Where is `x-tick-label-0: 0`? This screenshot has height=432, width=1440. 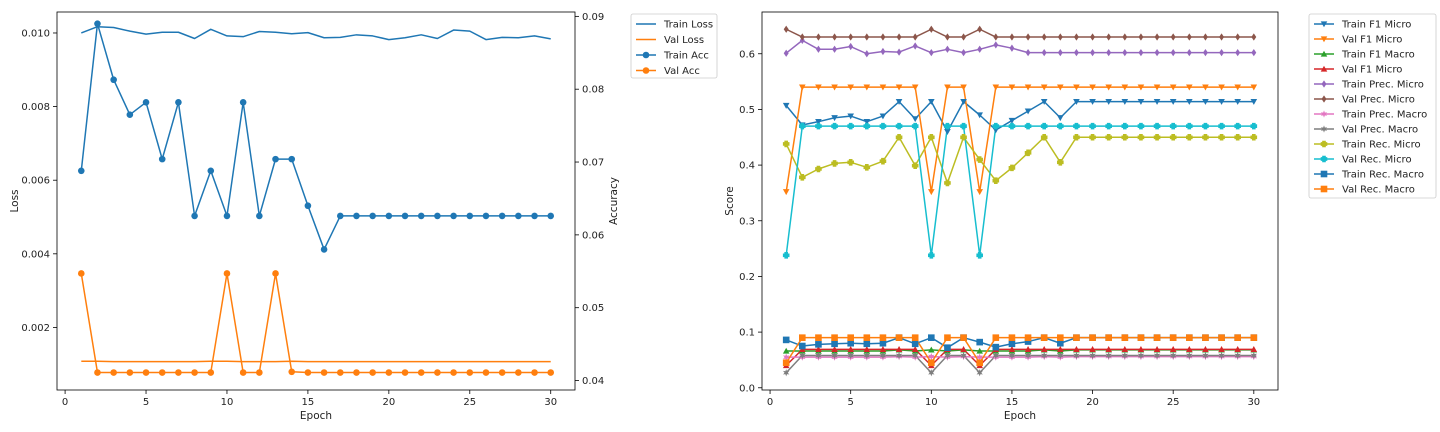 x-tick-label-0: 0 is located at coordinates (770, 402).